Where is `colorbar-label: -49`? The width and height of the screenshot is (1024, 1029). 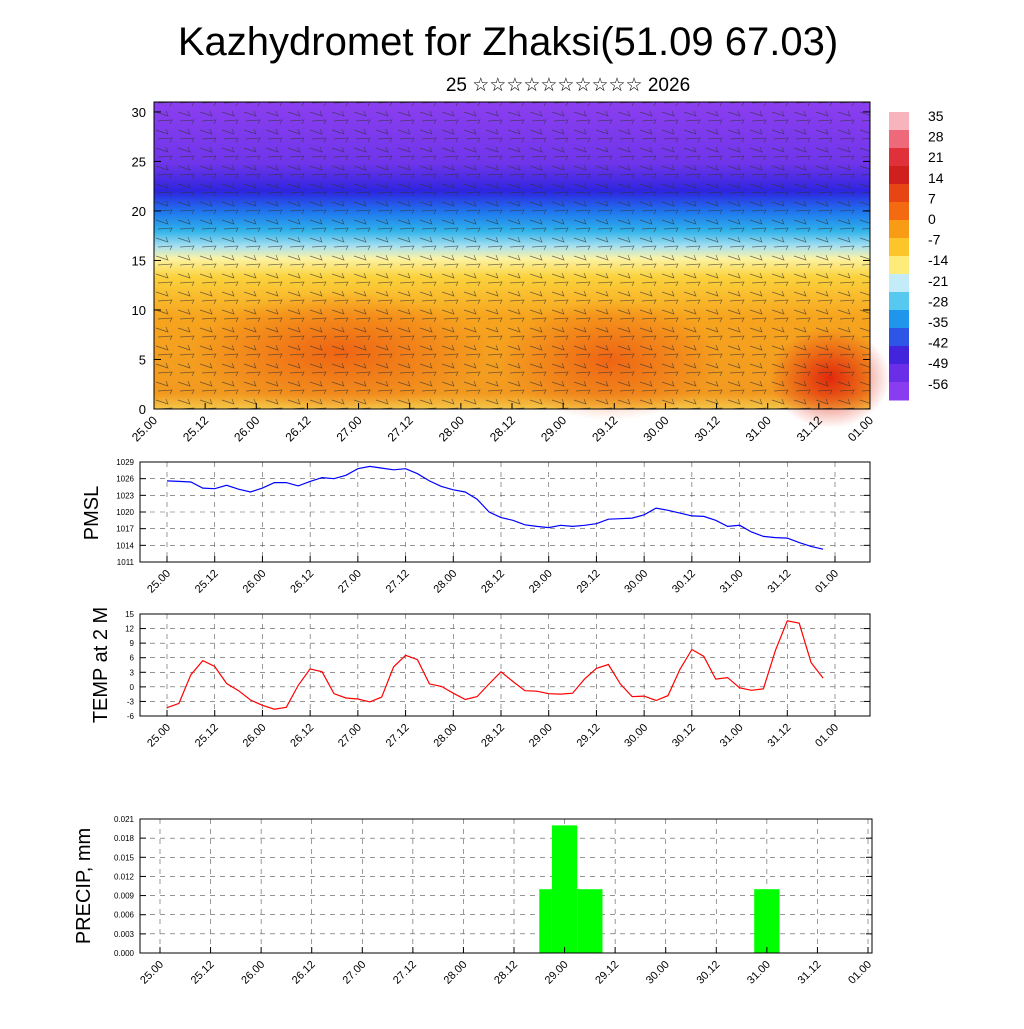 colorbar-label: -49 is located at coordinates (938, 363).